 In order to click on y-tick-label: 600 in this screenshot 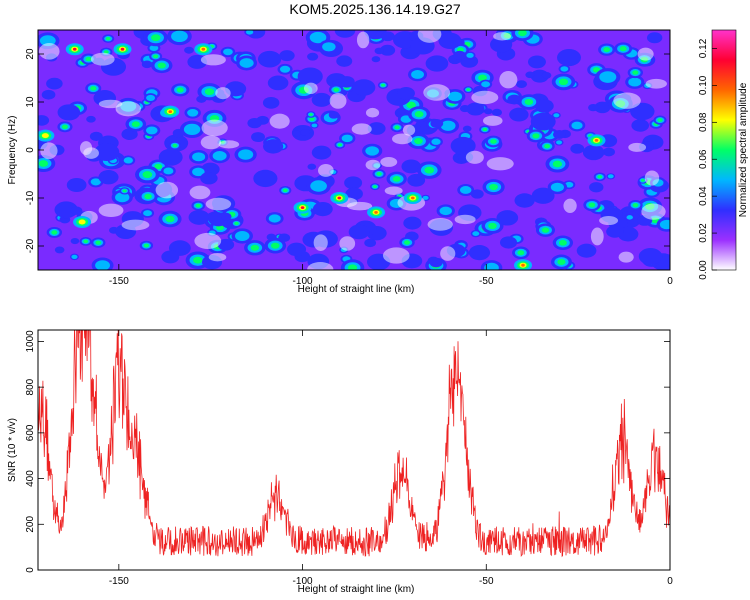, I will do `click(30, 432)`.